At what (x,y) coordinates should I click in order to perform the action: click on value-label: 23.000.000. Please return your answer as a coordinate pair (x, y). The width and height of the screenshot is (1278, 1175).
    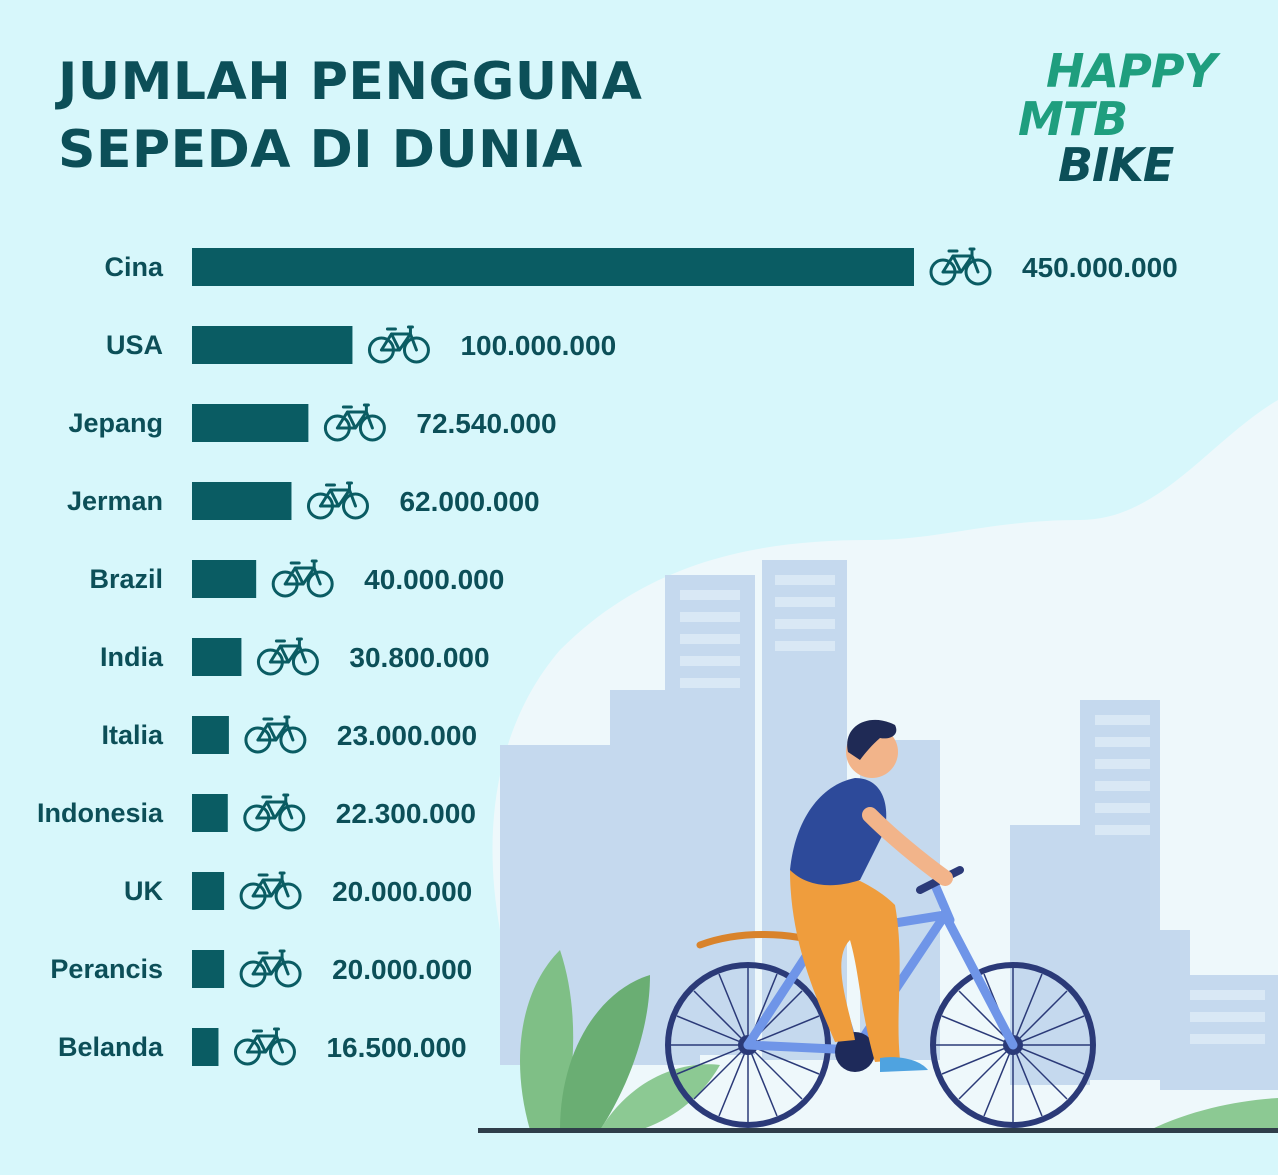
    Looking at the image, I should click on (407, 735).